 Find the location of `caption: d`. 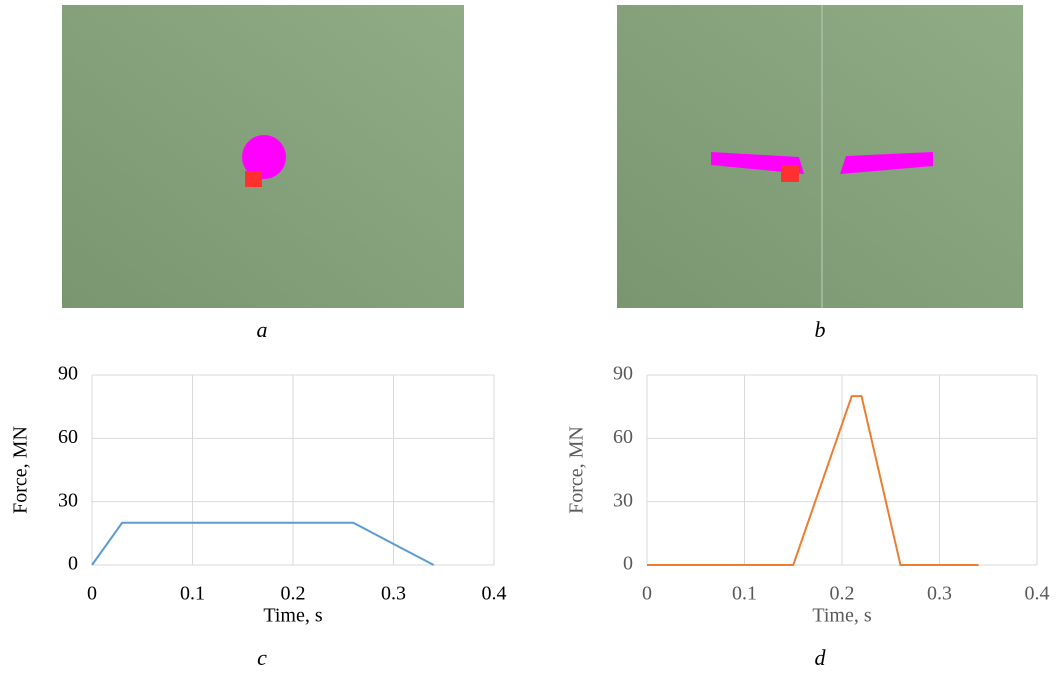

caption: d is located at coordinates (821, 657).